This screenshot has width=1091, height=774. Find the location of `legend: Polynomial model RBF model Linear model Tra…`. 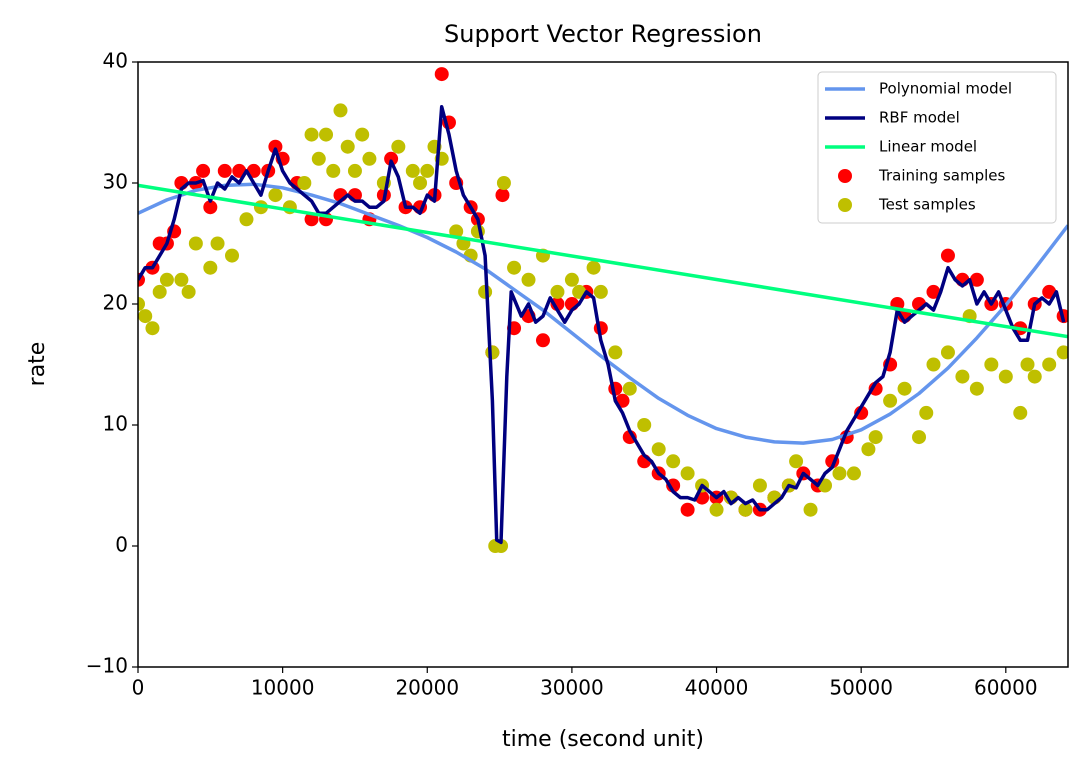

legend: Polynomial model RBF model Linear model Tra… is located at coordinates (937, 147).